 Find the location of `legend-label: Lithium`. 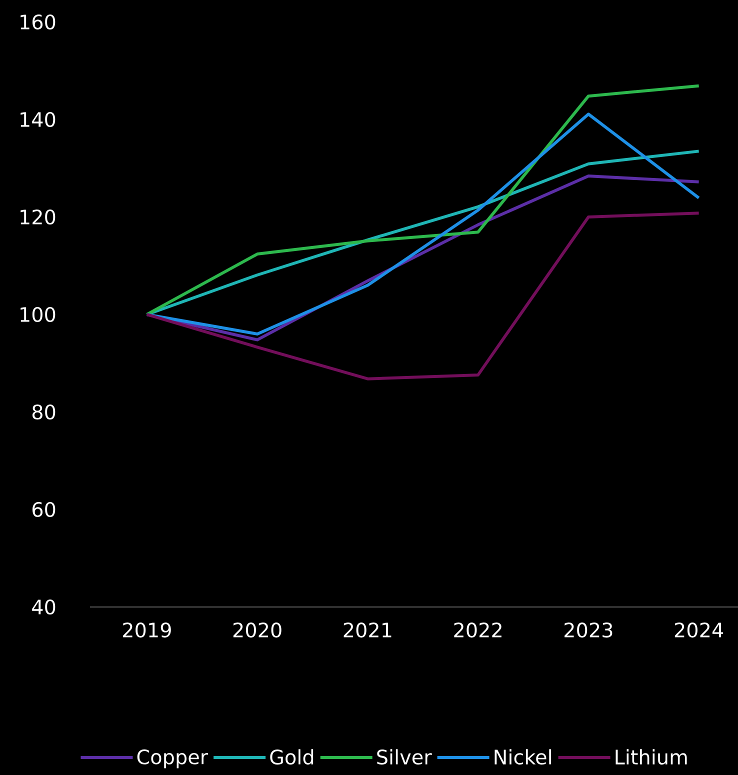

legend-label: Lithium is located at coordinates (651, 757).